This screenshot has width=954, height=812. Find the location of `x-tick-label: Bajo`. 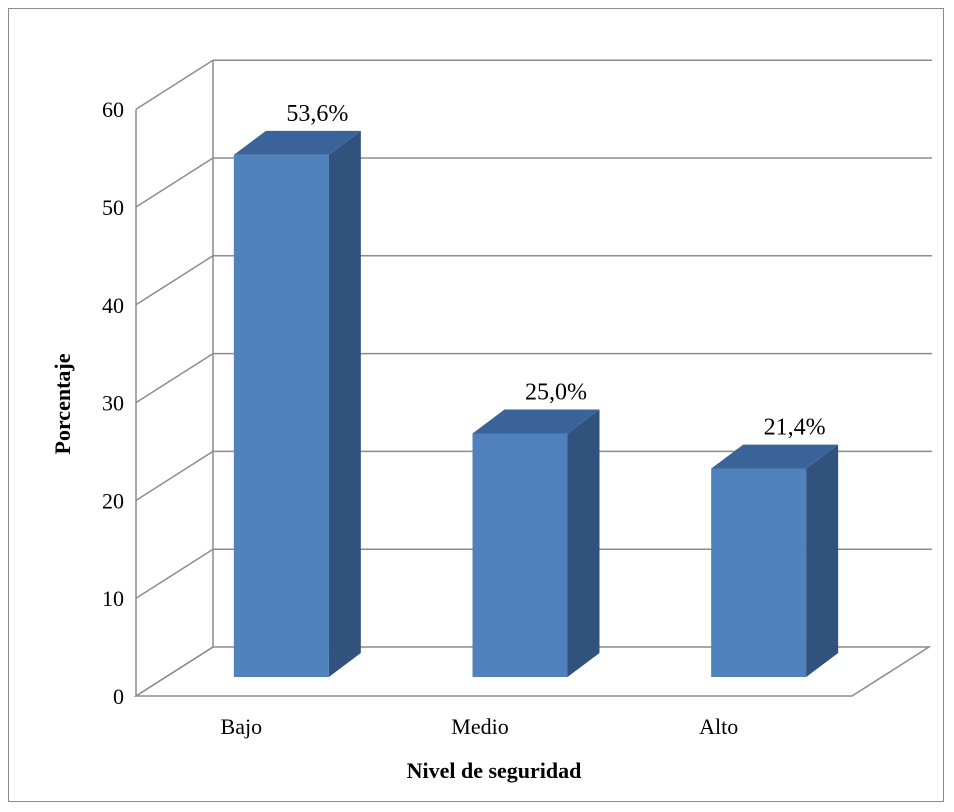

x-tick-label: Bajo is located at coordinates (242, 726).